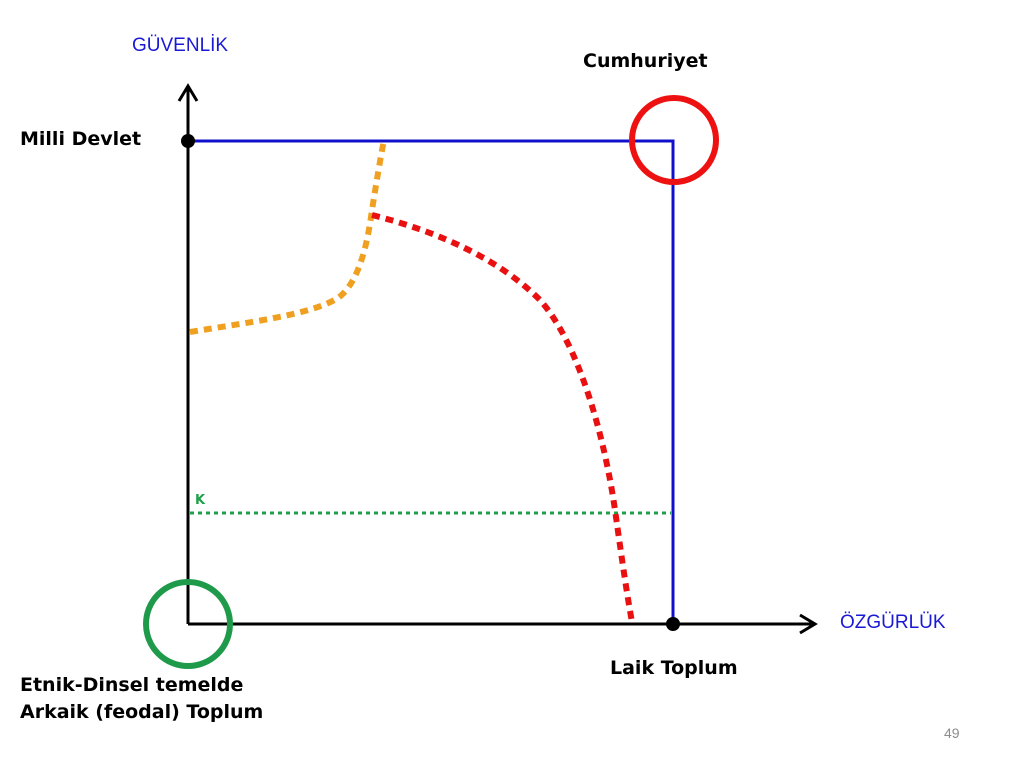 The image size is (1024, 768). Describe the element at coordinates (132, 685) in the screenshot. I see `origin-label-line1: Etnik-Dinsel temelde` at that location.